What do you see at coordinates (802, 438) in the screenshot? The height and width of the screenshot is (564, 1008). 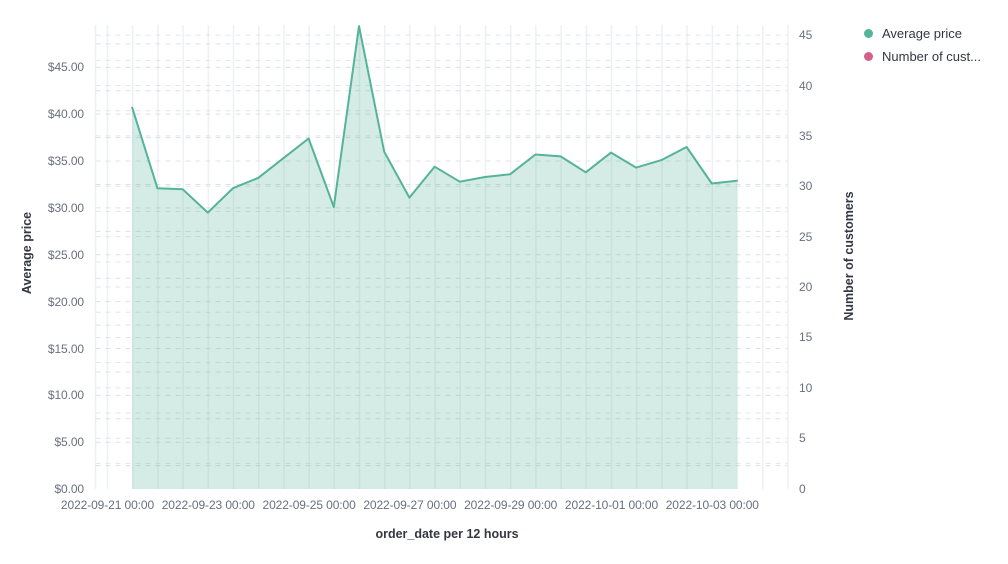 I see `y-right-tick-label: 5` at bounding box center [802, 438].